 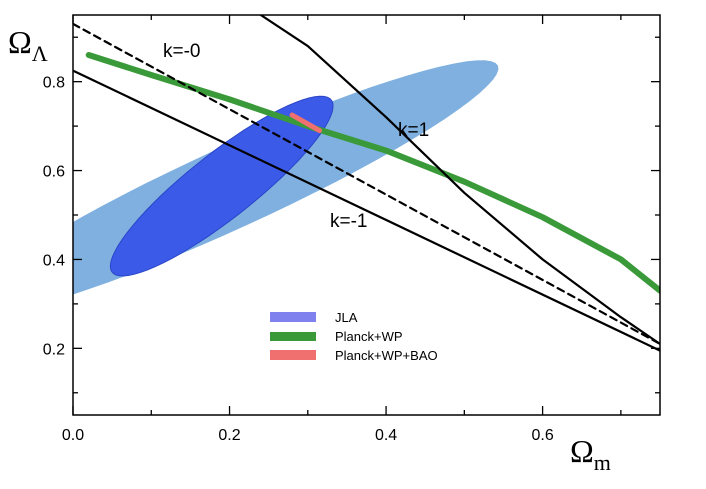 I want to click on curve-label-k1: k=1, so click(x=413, y=130).